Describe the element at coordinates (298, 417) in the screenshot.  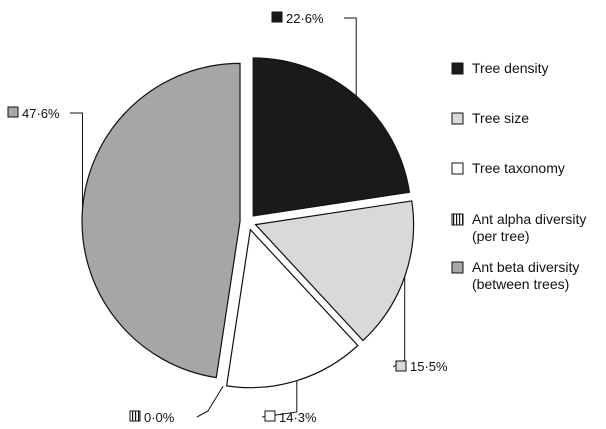
I see `slice-label-tree-taxonomy: 14·3%` at that location.